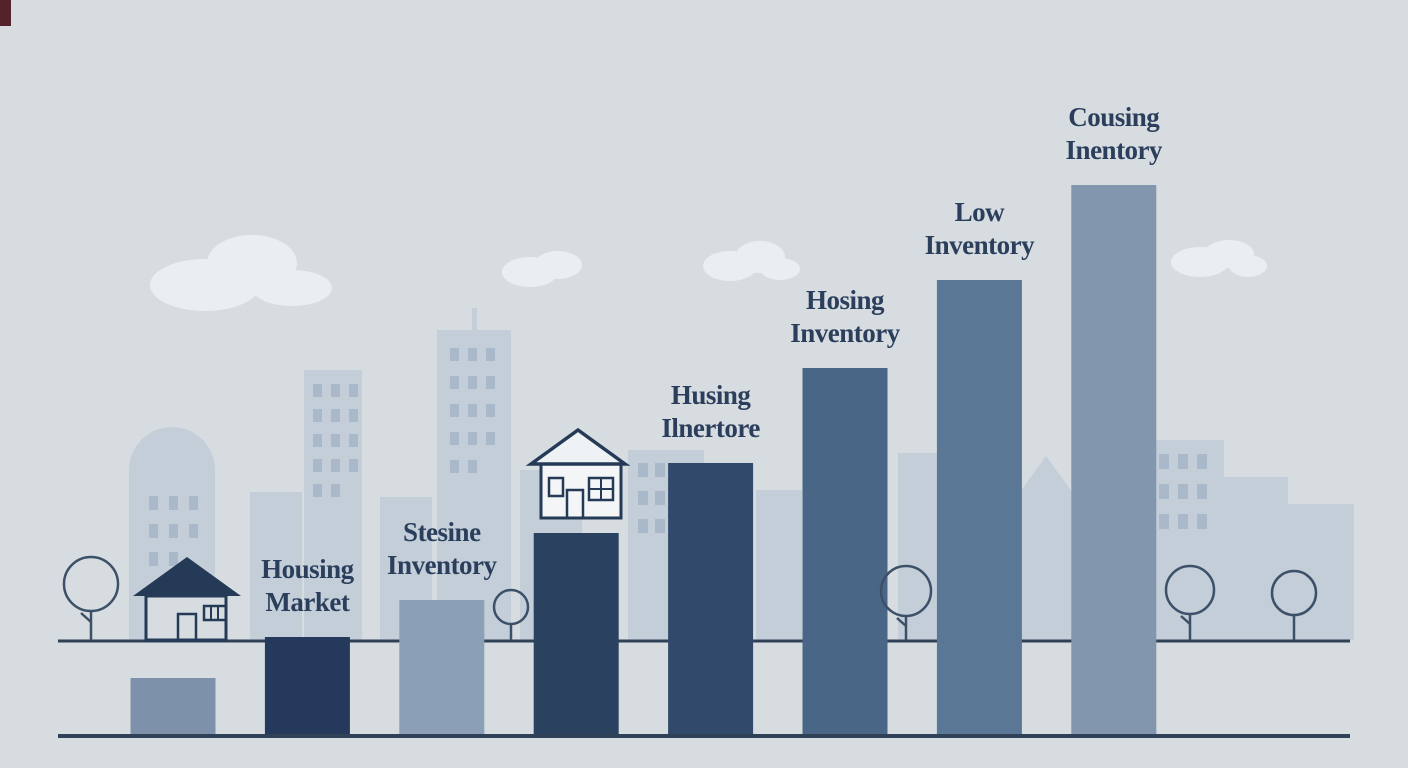 This screenshot has height=768, width=1408. What do you see at coordinates (1114, 150) in the screenshot?
I see `bar-label-line: Inentory` at bounding box center [1114, 150].